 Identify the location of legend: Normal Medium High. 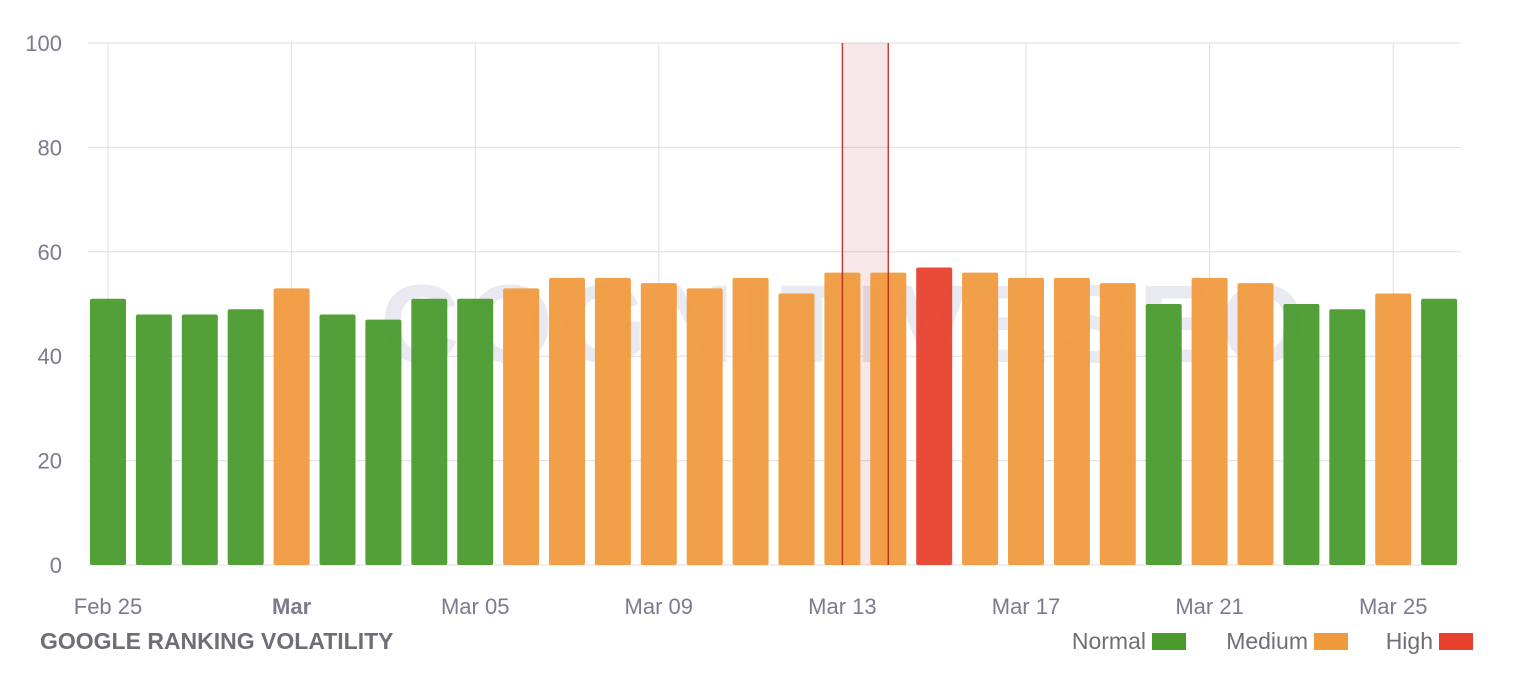
(1272, 641).